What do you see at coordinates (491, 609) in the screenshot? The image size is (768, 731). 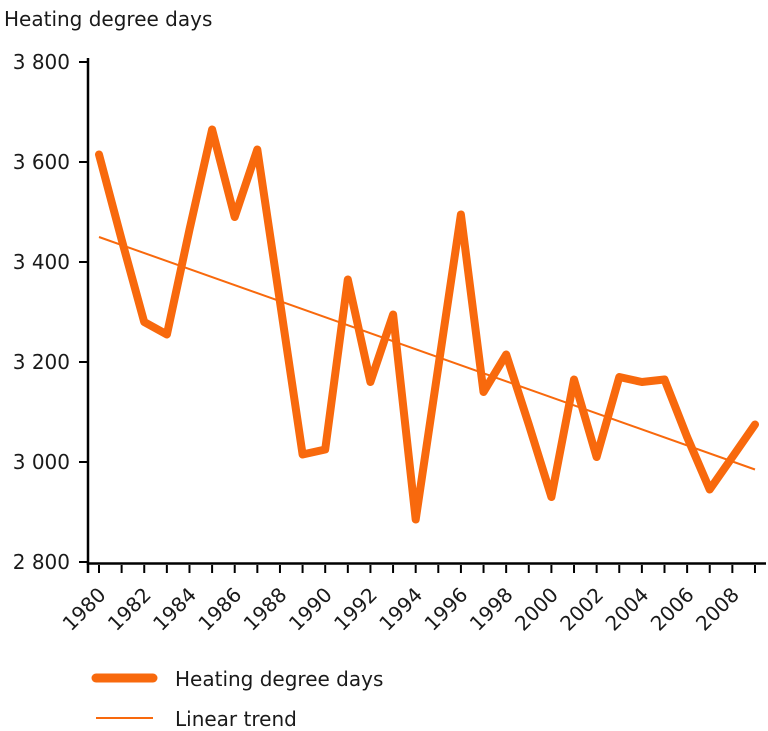 I see `x-tick-label: 1998` at bounding box center [491, 609].